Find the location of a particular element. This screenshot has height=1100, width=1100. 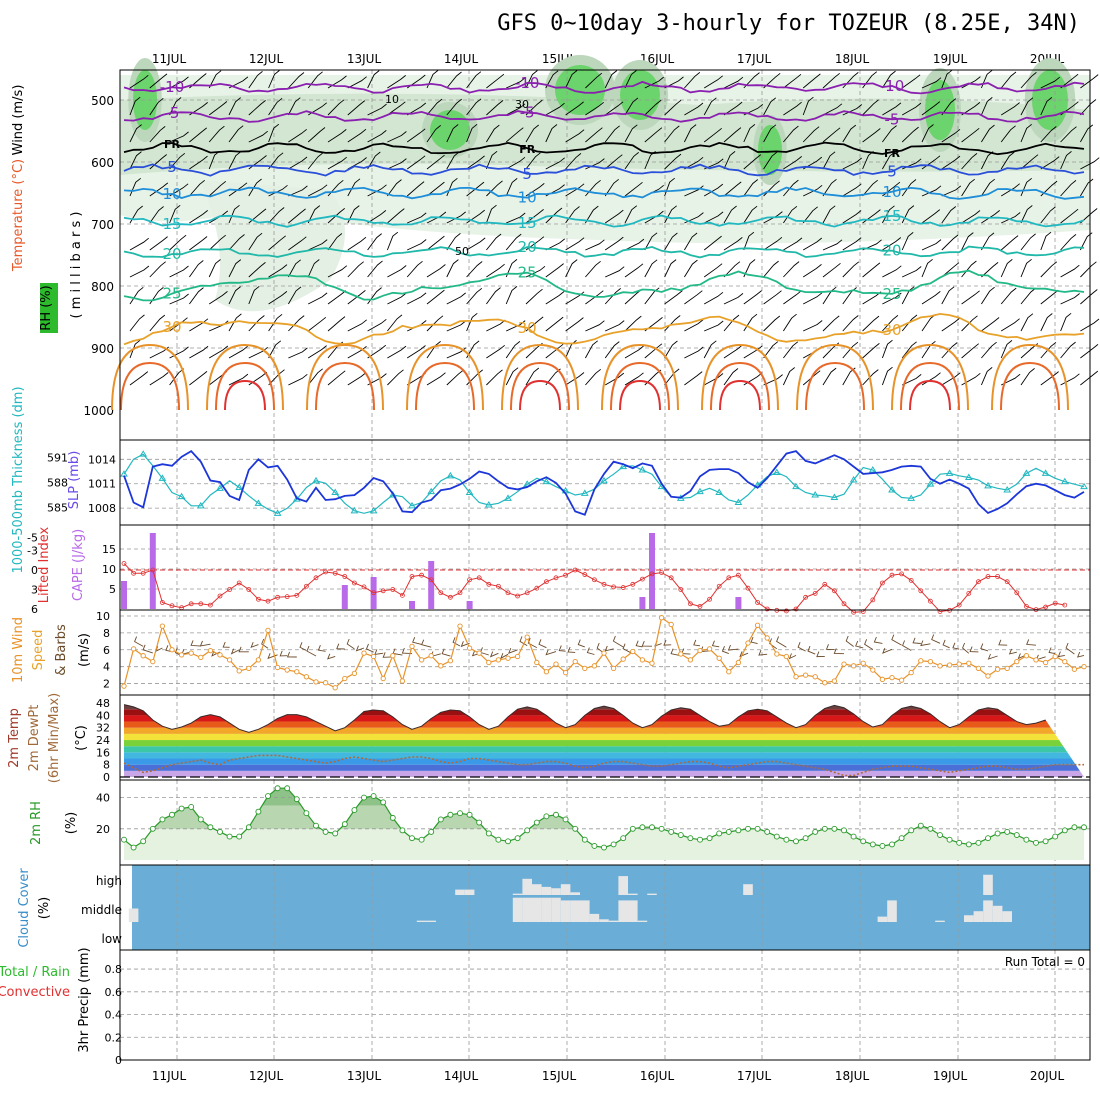

wind10m-barbs-label: & Barbs is located at coordinates (61, 650).